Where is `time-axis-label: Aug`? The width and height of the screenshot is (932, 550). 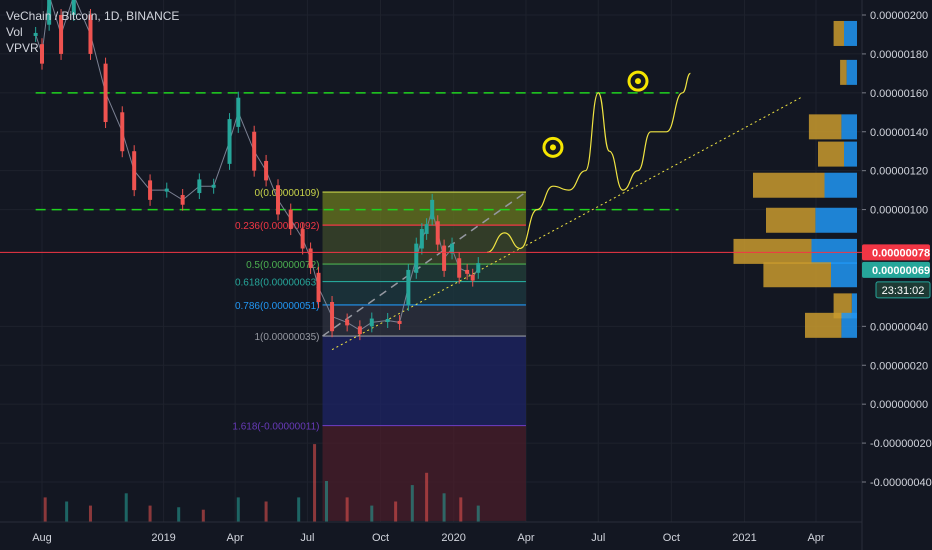 time-axis-label: Aug is located at coordinates (42, 538).